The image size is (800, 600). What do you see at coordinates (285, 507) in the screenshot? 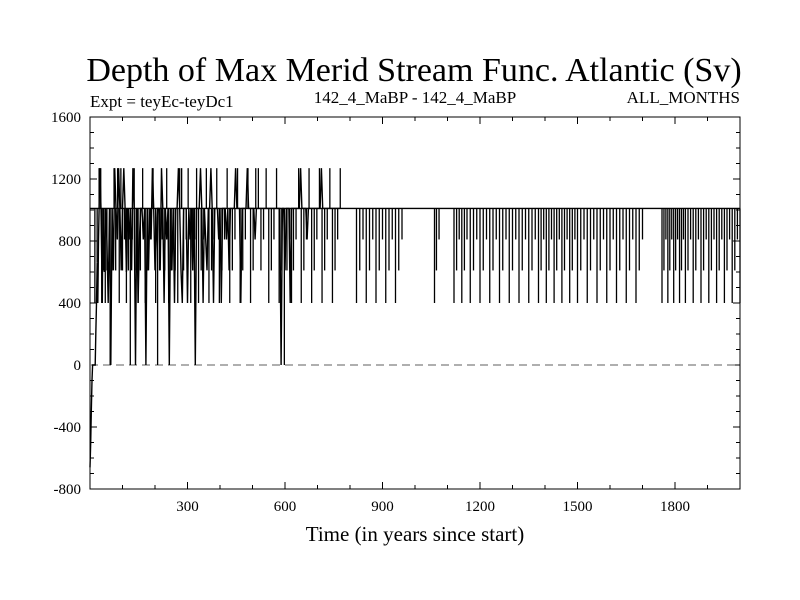
I see `x-tick-label: 600` at bounding box center [285, 507].